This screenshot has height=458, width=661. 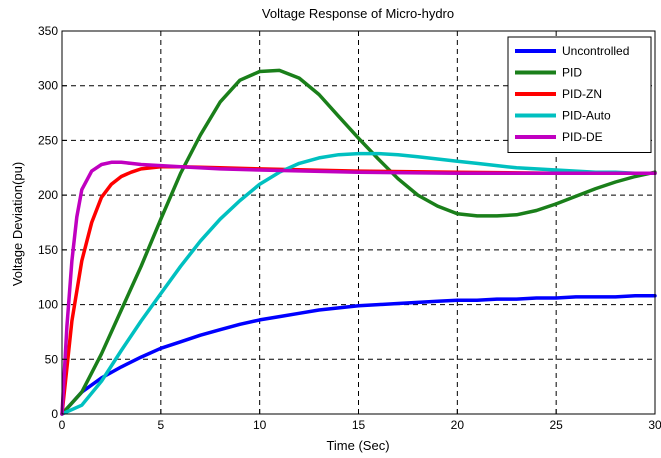 I want to click on x-tick-label: 25, so click(x=556, y=425).